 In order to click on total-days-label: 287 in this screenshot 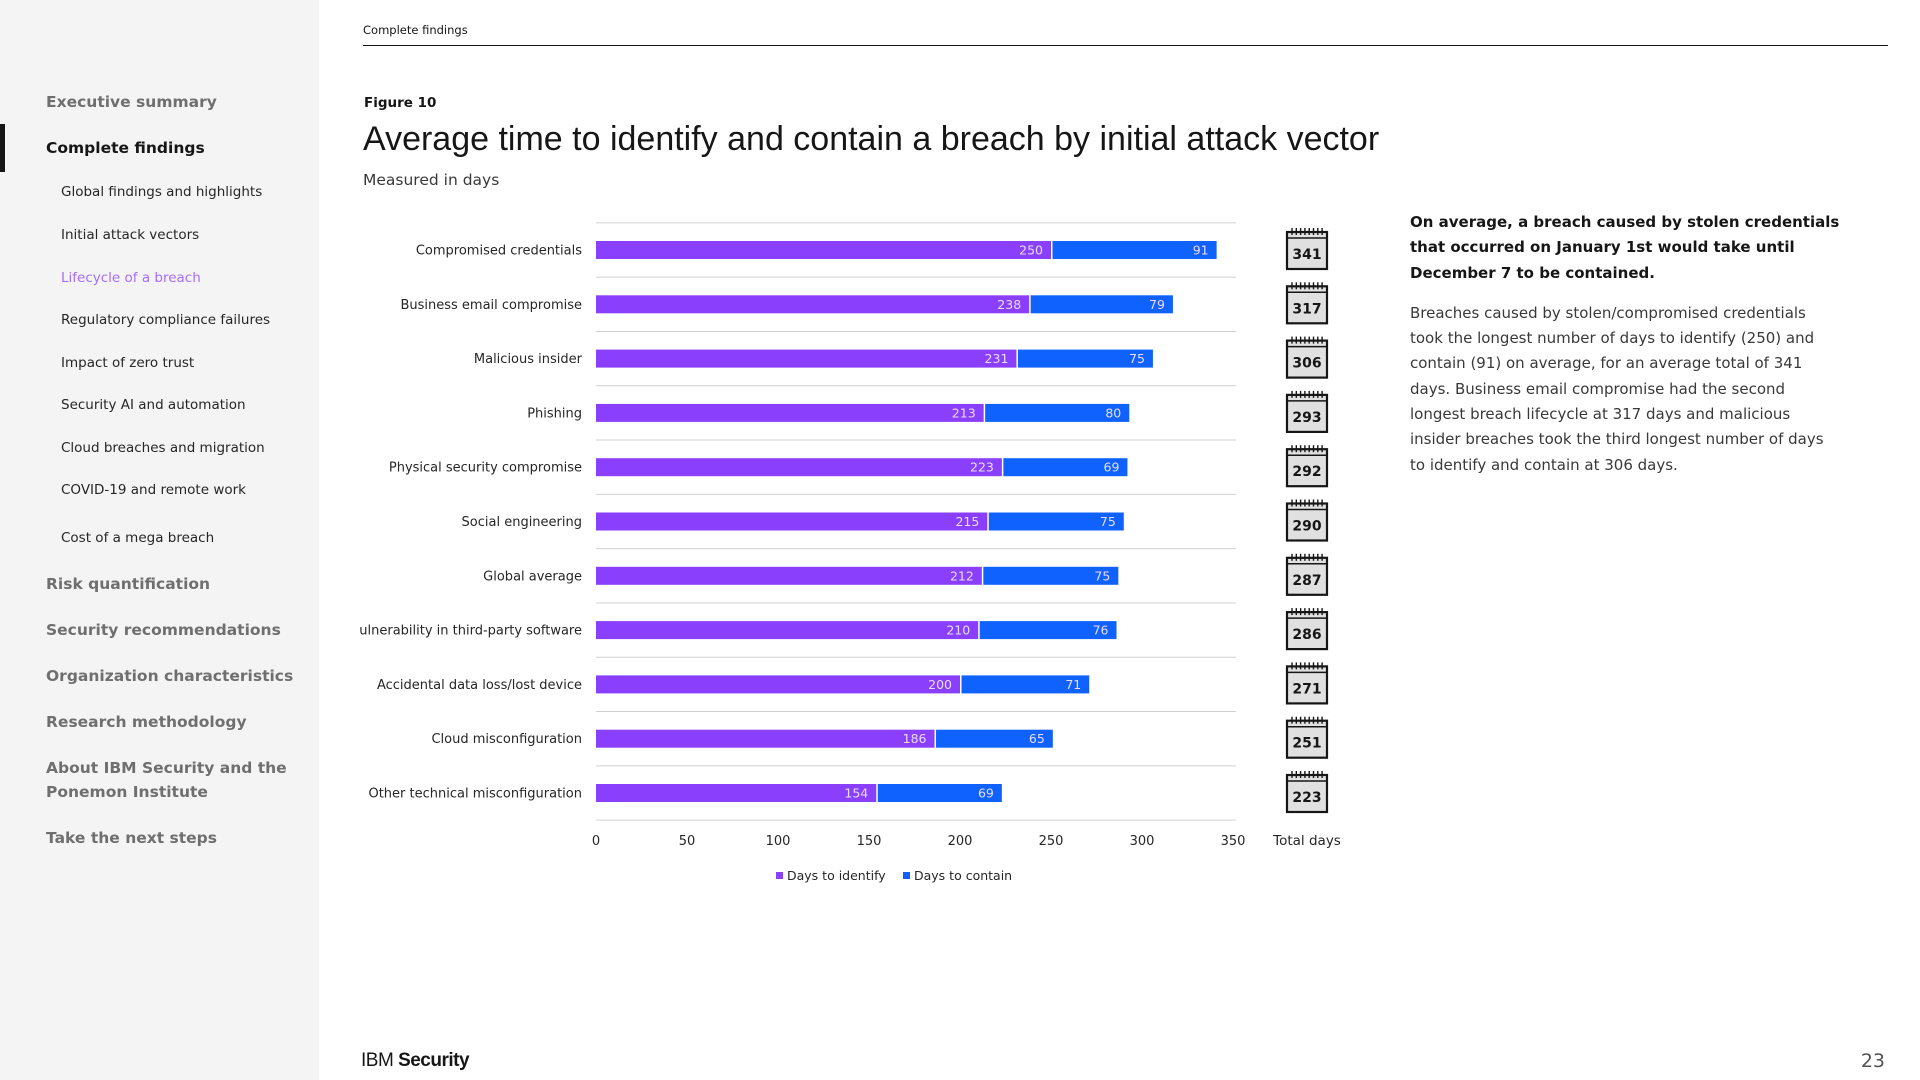, I will do `click(1306, 581)`.